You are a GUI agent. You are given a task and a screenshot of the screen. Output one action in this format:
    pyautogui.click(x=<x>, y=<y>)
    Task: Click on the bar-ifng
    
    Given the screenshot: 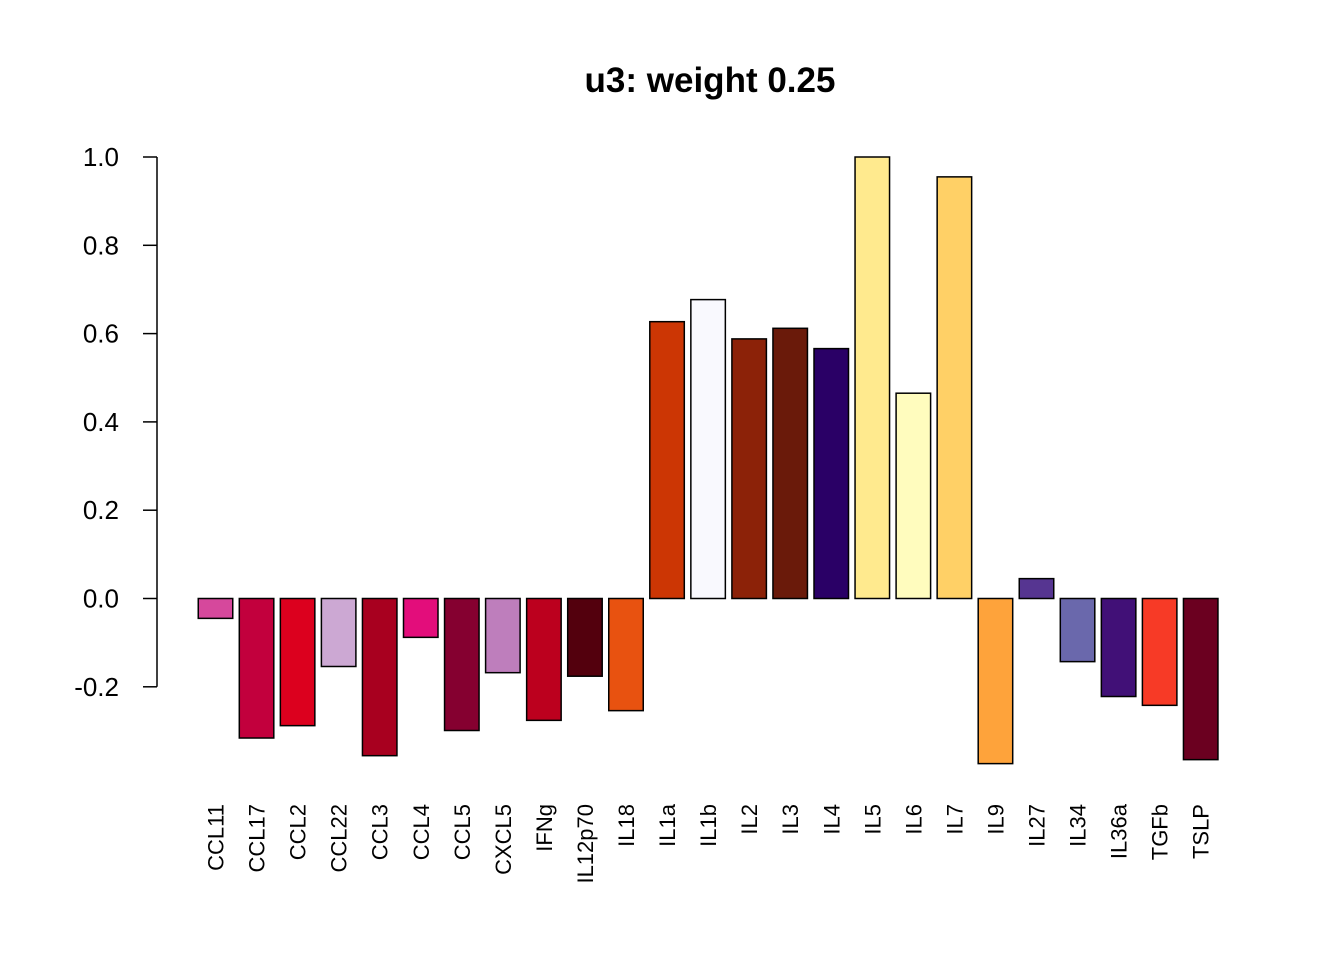 What is the action you would take?
    pyautogui.click(x=543, y=659)
    